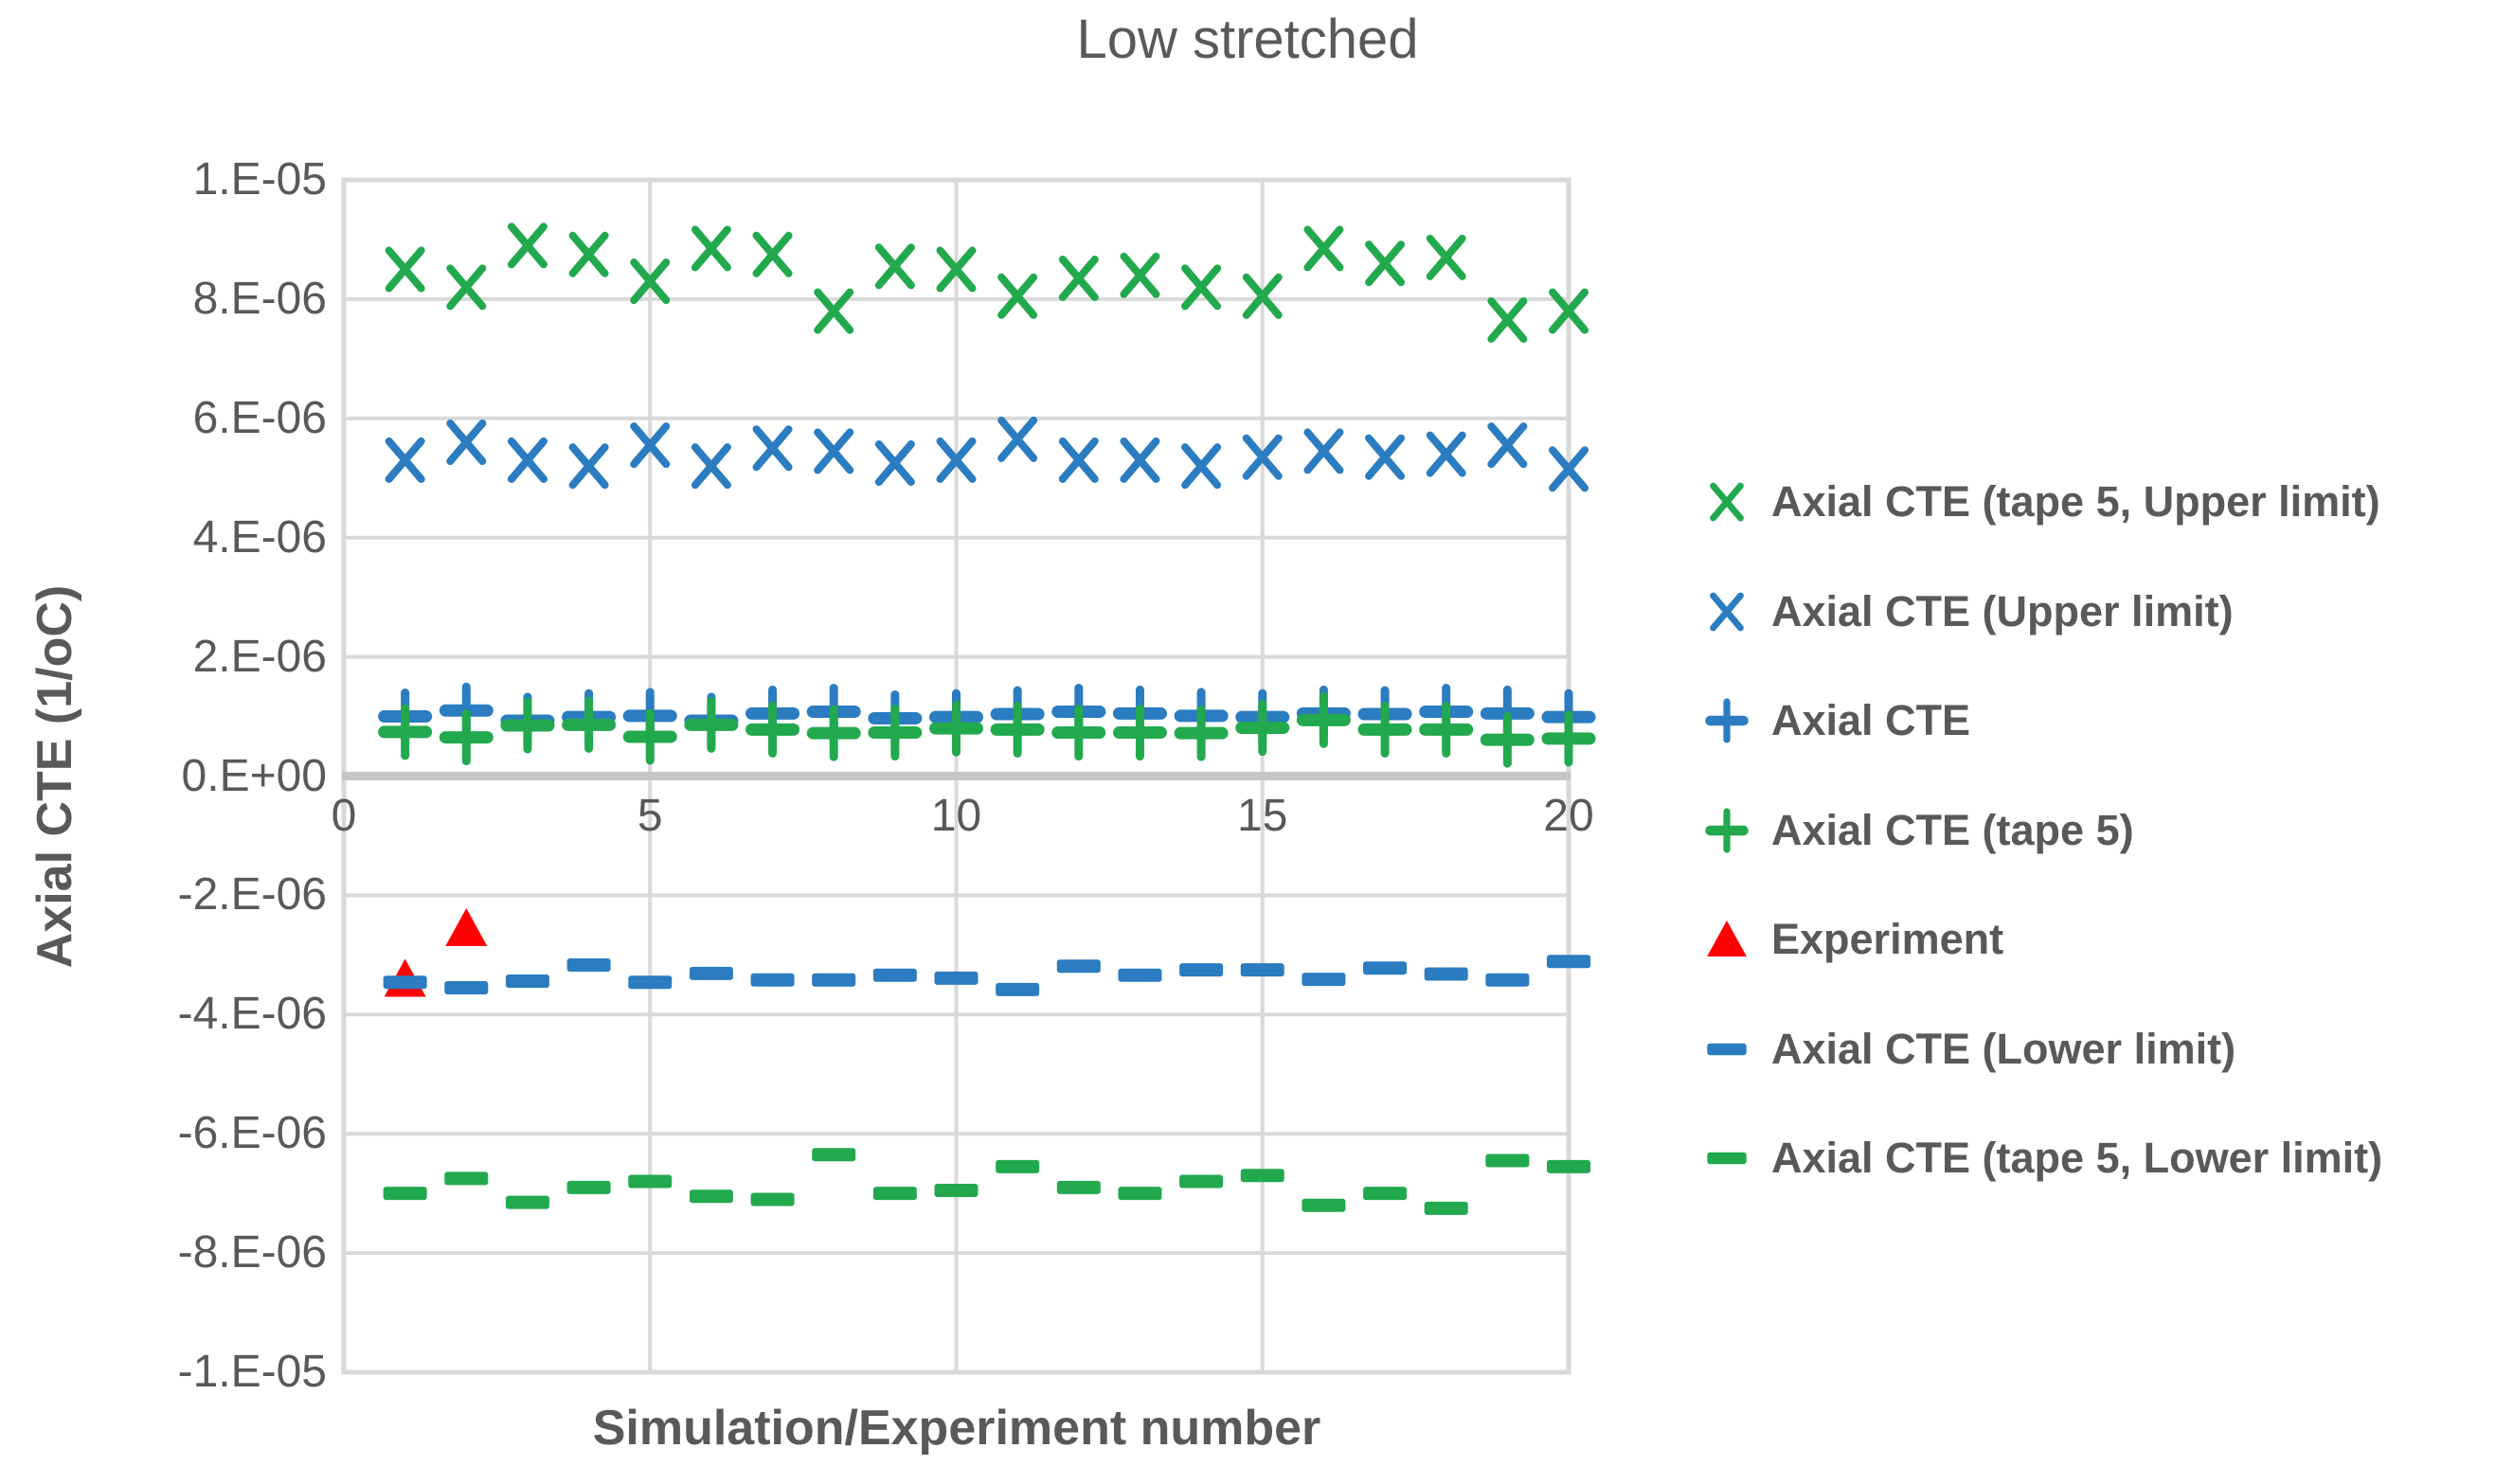  Describe the element at coordinates (2003, 610) in the screenshot. I see `legend-label: Axial CTE (Upper limit)` at that location.